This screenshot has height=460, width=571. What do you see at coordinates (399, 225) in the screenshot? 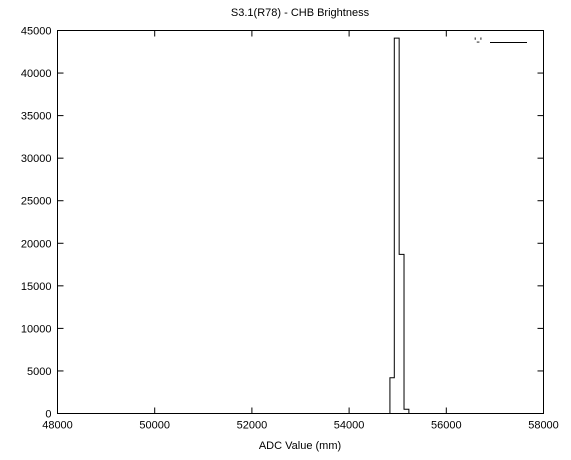
I see `histogram-series-line` at bounding box center [399, 225].